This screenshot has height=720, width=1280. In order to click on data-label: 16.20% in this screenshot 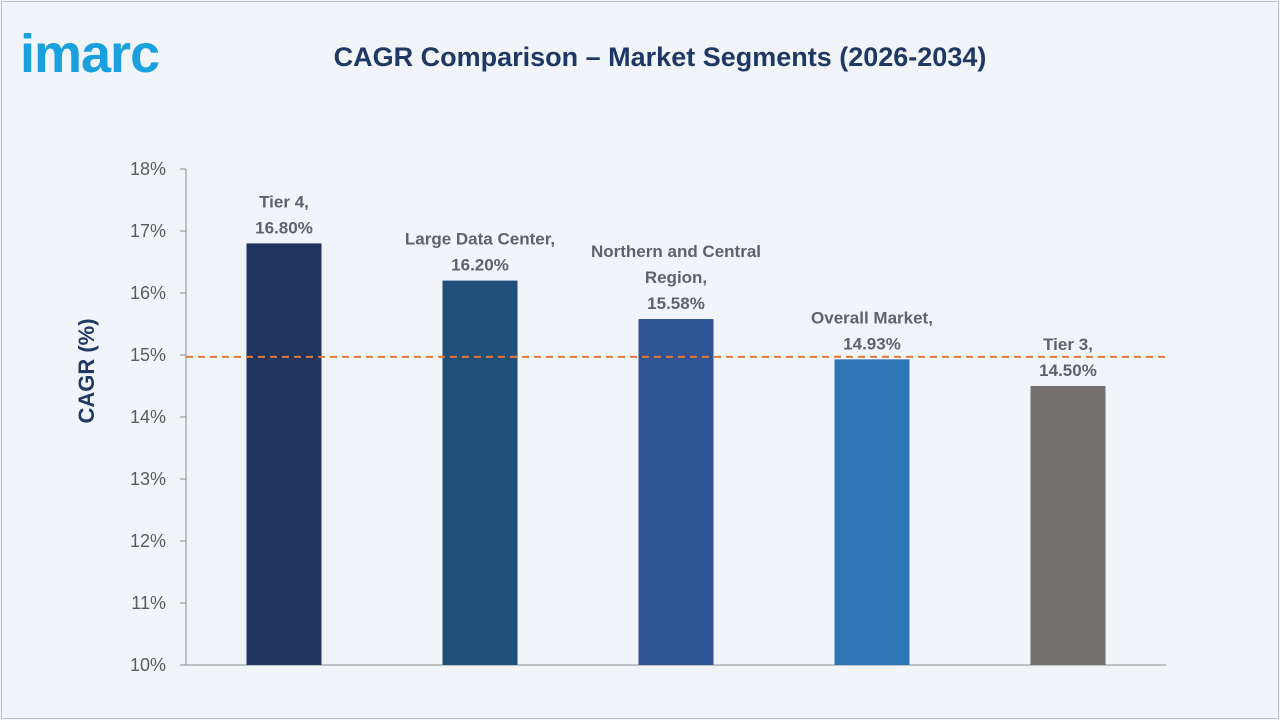, I will do `click(480, 265)`.